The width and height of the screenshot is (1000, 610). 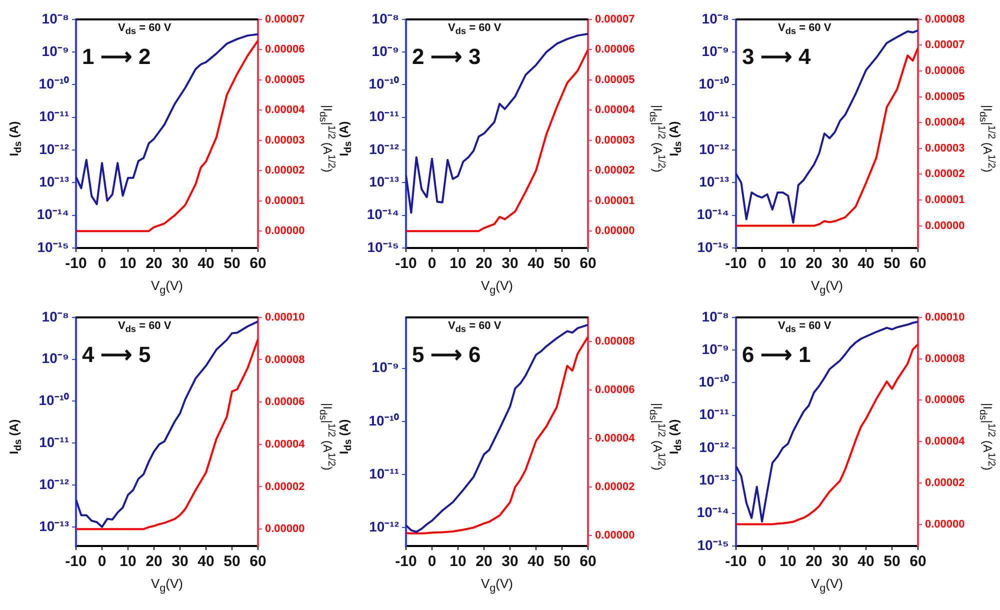 I want to click on annotation: 5 ⟶ 6, so click(x=446, y=355).